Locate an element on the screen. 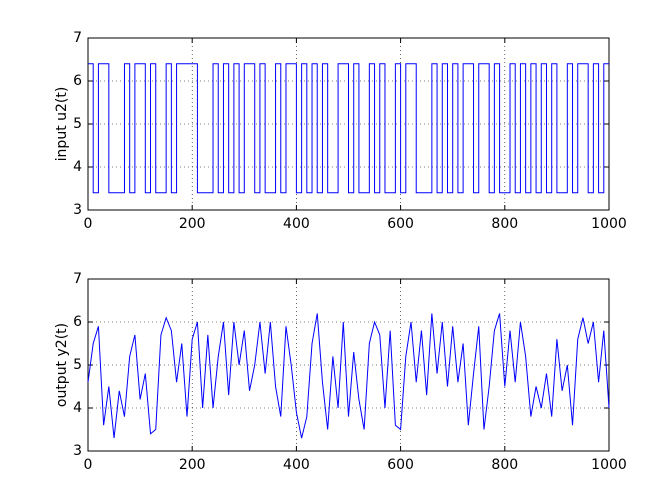 The image size is (672, 504). y-axis-label: input u2(t) is located at coordinates (62, 124).